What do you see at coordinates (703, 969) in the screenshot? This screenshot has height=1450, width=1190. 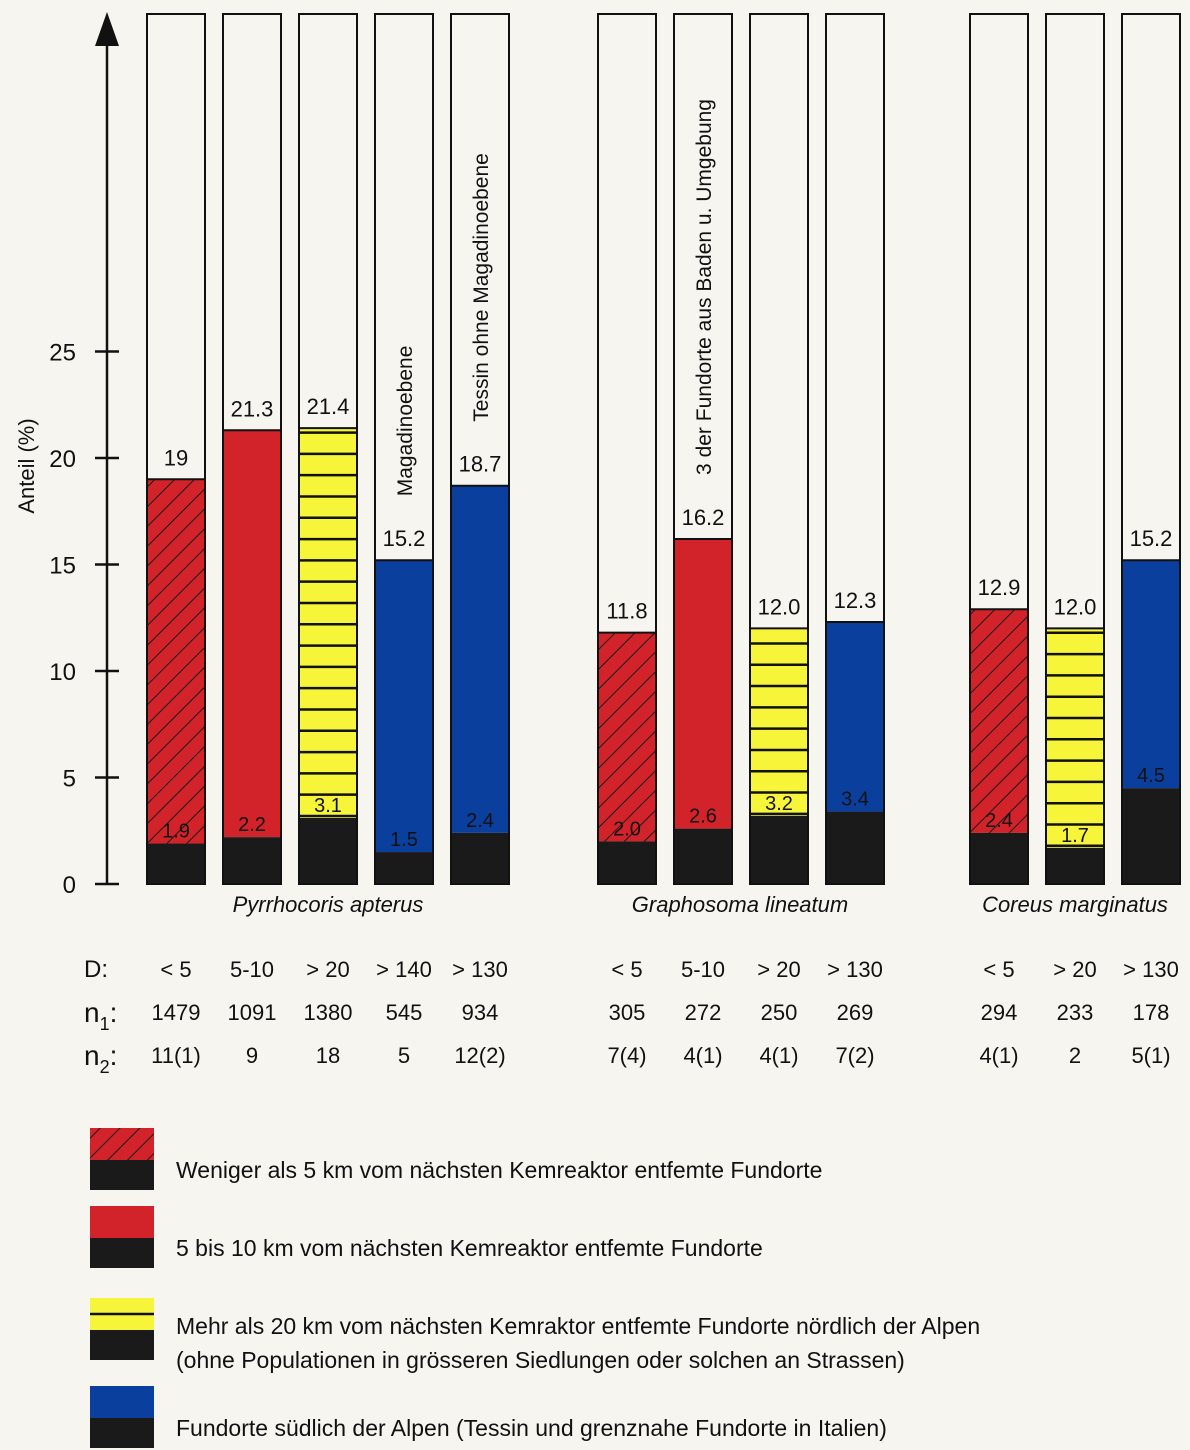 I see `category-label: 5-10` at bounding box center [703, 969].